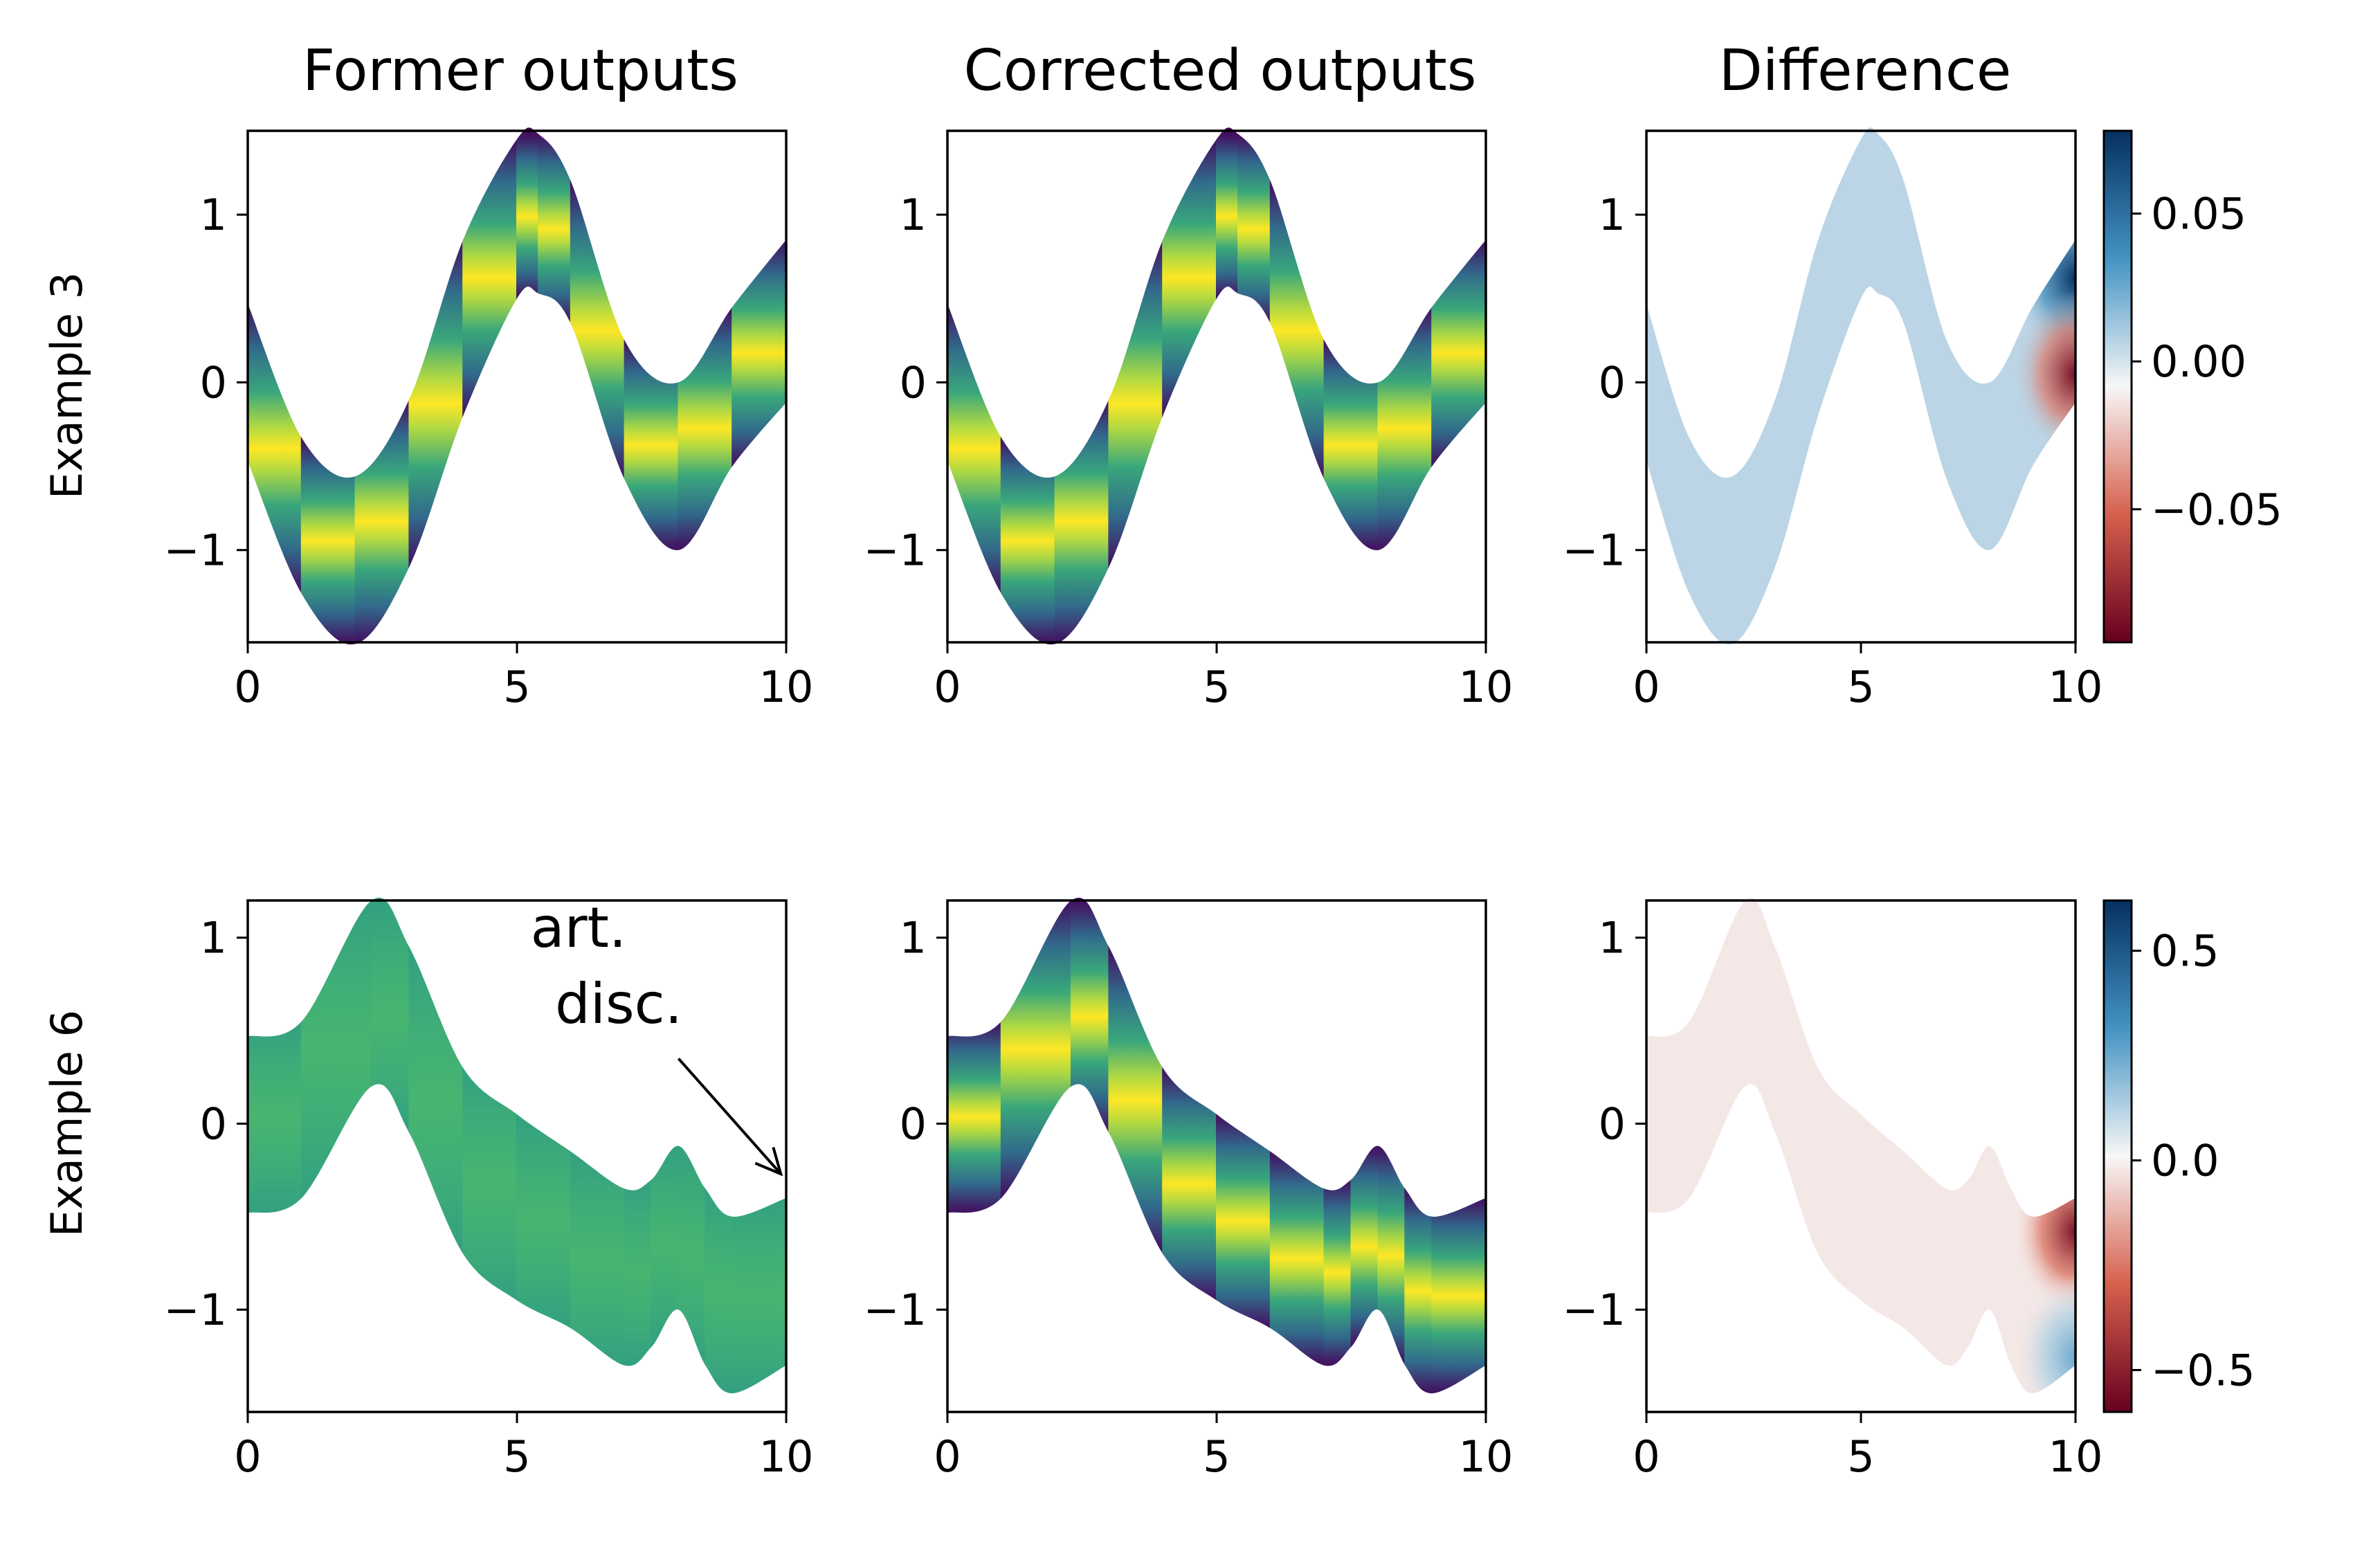 The height and width of the screenshot is (1549, 2380). Describe the element at coordinates (2216, 509) in the screenshot. I see `colorbar-tick-label: −0.05` at that location.